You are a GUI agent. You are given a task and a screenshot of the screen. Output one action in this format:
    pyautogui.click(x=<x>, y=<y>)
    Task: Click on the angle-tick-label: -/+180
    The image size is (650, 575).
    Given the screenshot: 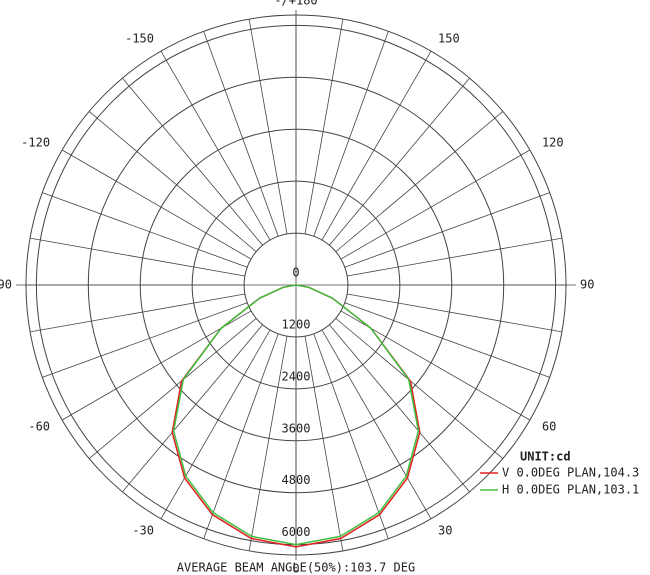 What is the action you would take?
    pyautogui.click(x=295, y=4)
    